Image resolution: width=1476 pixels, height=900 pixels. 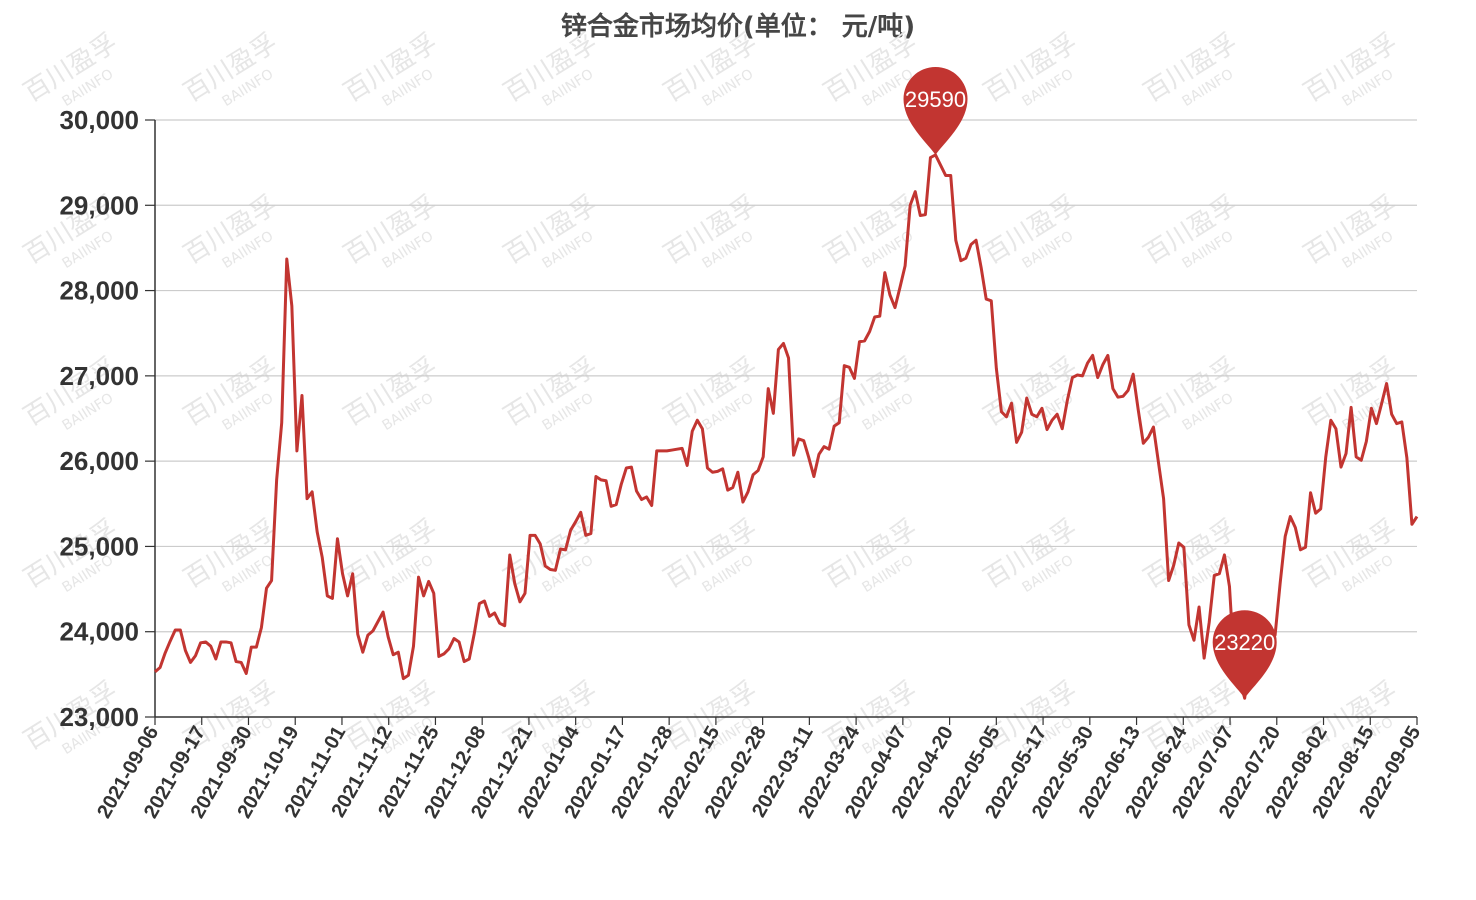 I want to click on y-tick-label: 25,000, so click(x=99, y=546).